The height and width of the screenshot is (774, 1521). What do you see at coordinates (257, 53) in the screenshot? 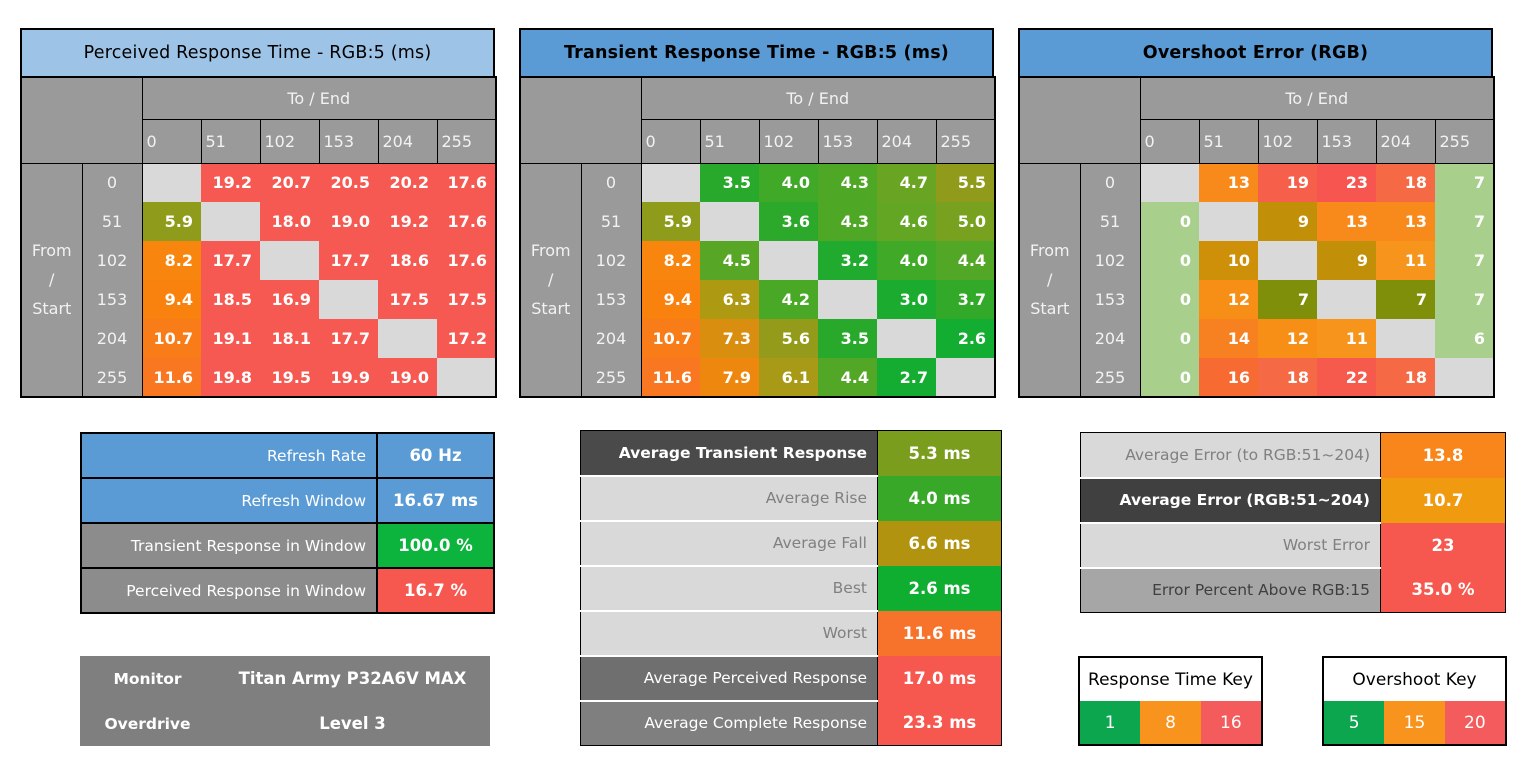
I see `table-title: Perceived Response Time - RGB:5 (ms)` at bounding box center [257, 53].